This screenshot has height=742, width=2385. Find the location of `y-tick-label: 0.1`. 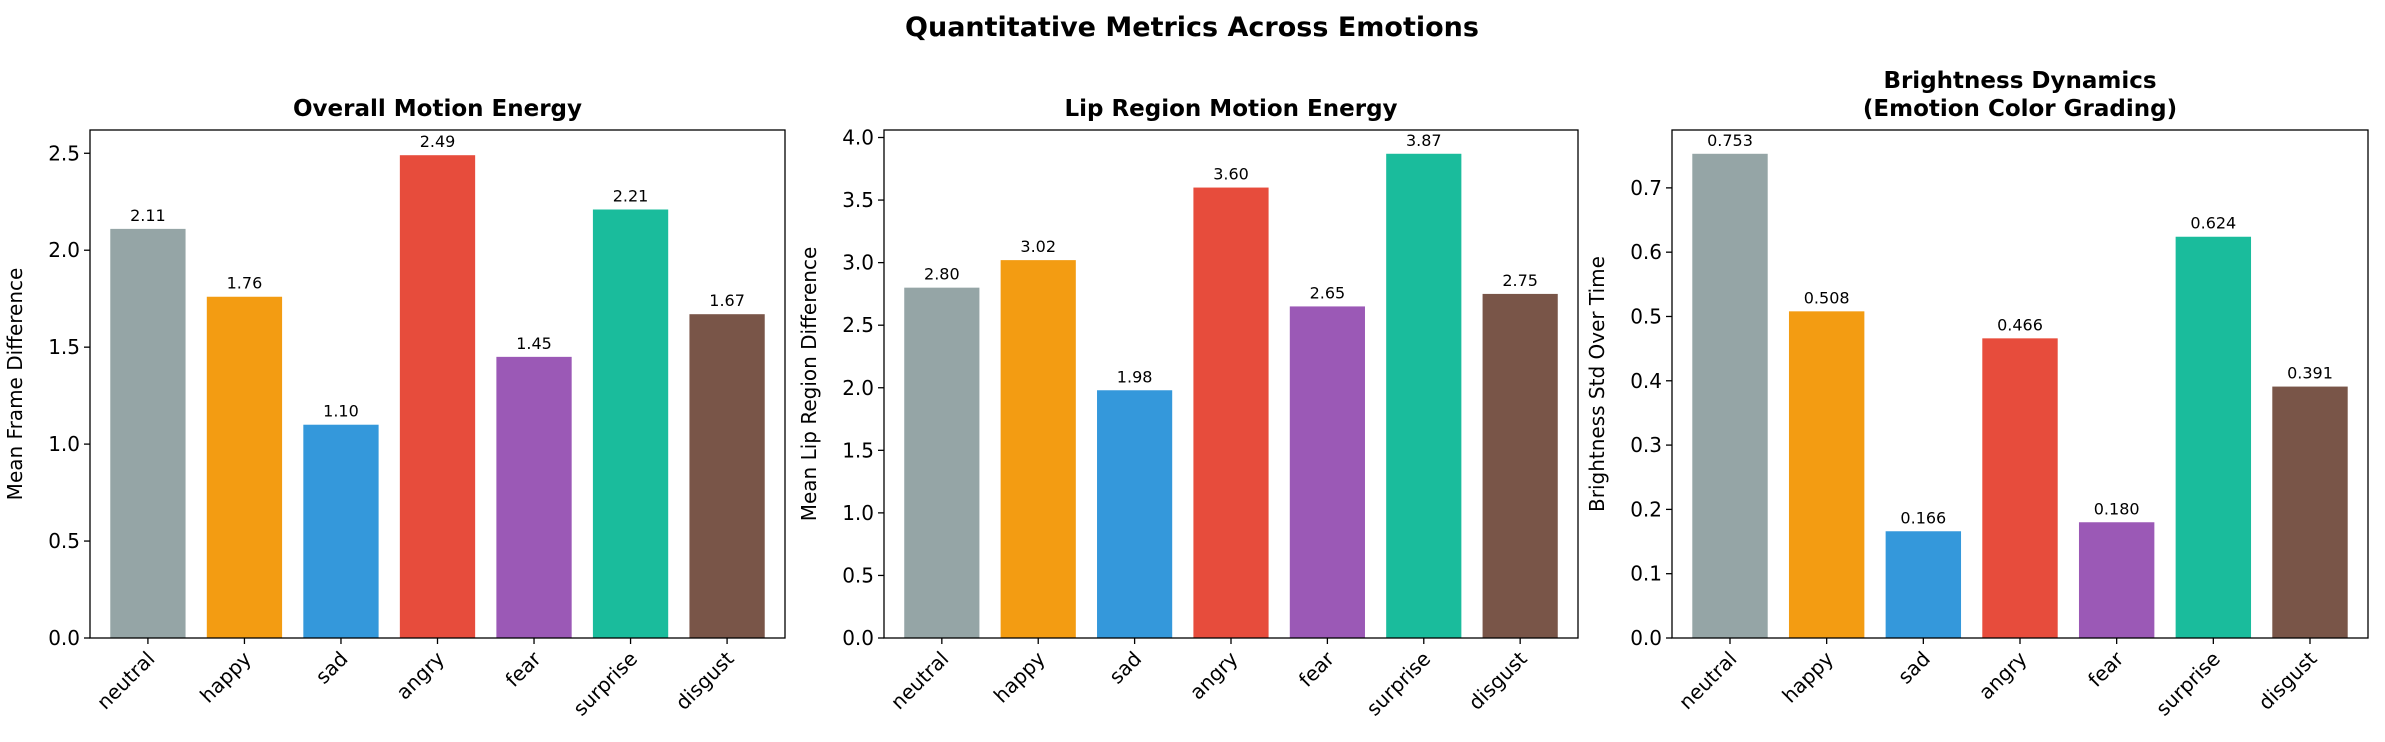

y-tick-label: 0.1 is located at coordinates (1646, 574).